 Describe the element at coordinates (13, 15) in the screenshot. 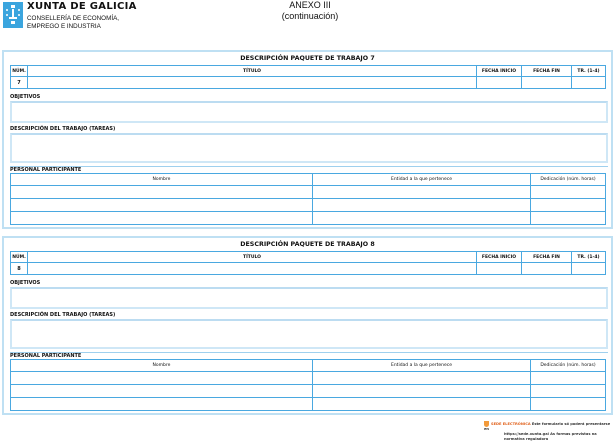

I see `xunta-logo` at that location.